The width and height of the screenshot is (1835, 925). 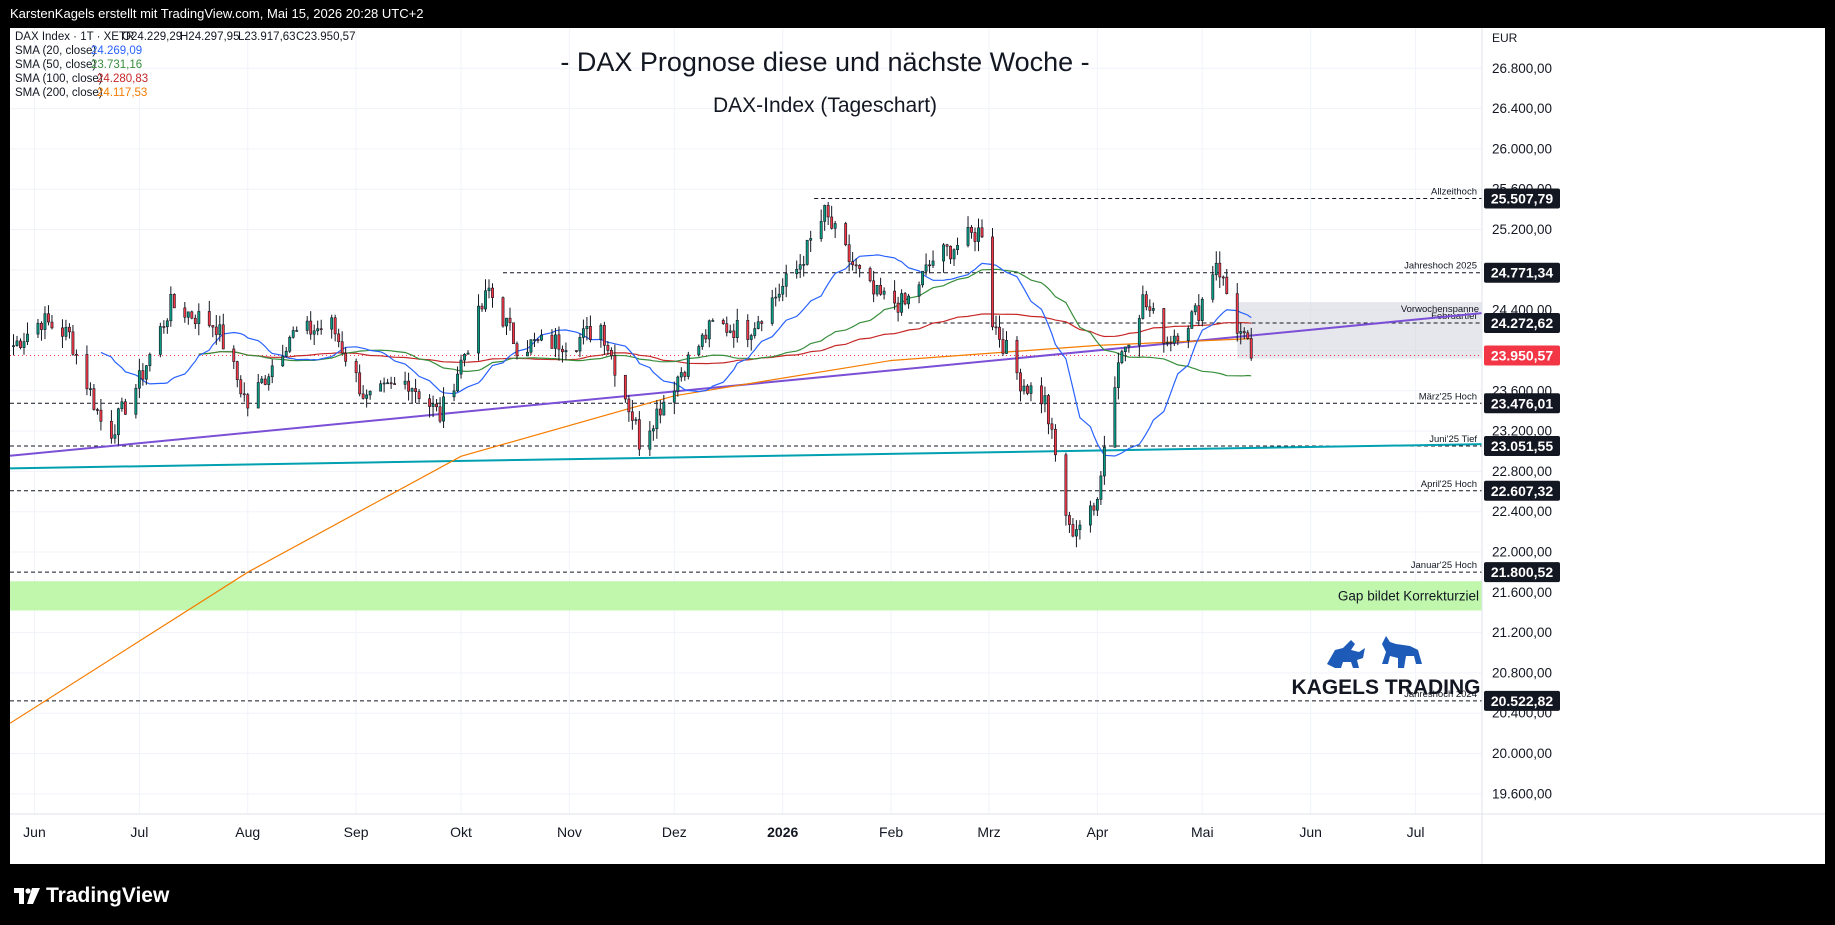 I want to click on y-tick-label: 26.000,00, so click(x=1522, y=148).